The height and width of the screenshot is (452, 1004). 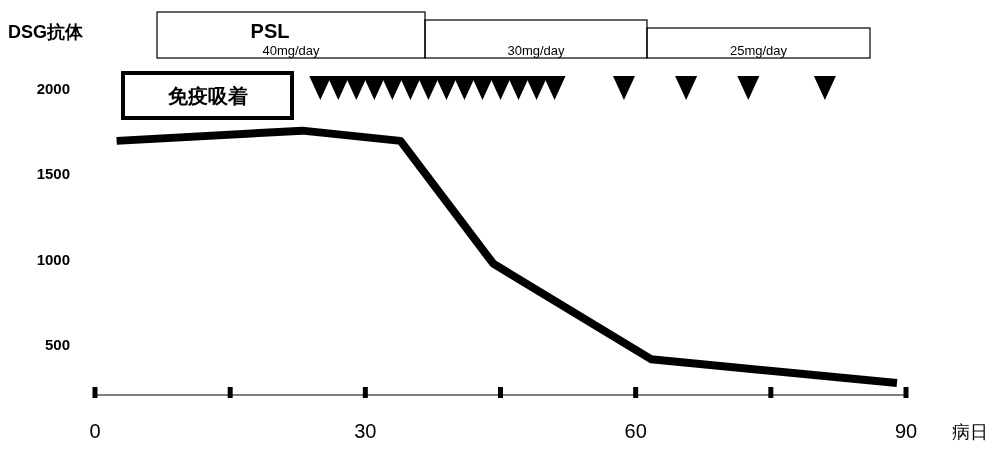 I want to click on x-tick-label: 0, so click(x=95, y=431).